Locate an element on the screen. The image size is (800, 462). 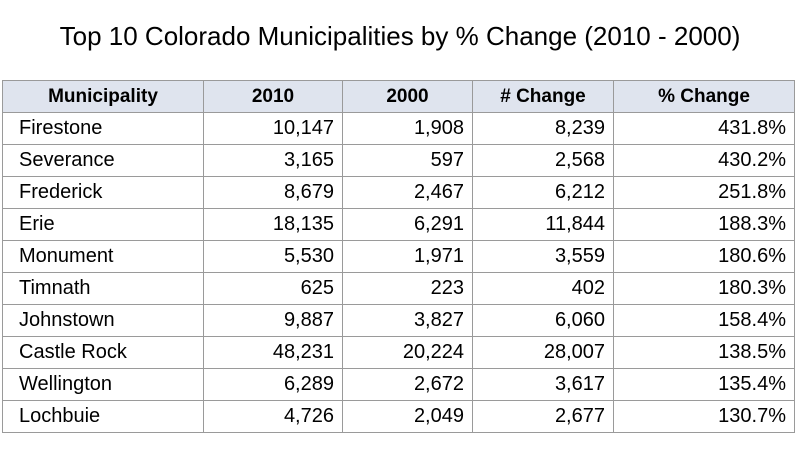
cell-2010: 18,135 is located at coordinates (273, 224).